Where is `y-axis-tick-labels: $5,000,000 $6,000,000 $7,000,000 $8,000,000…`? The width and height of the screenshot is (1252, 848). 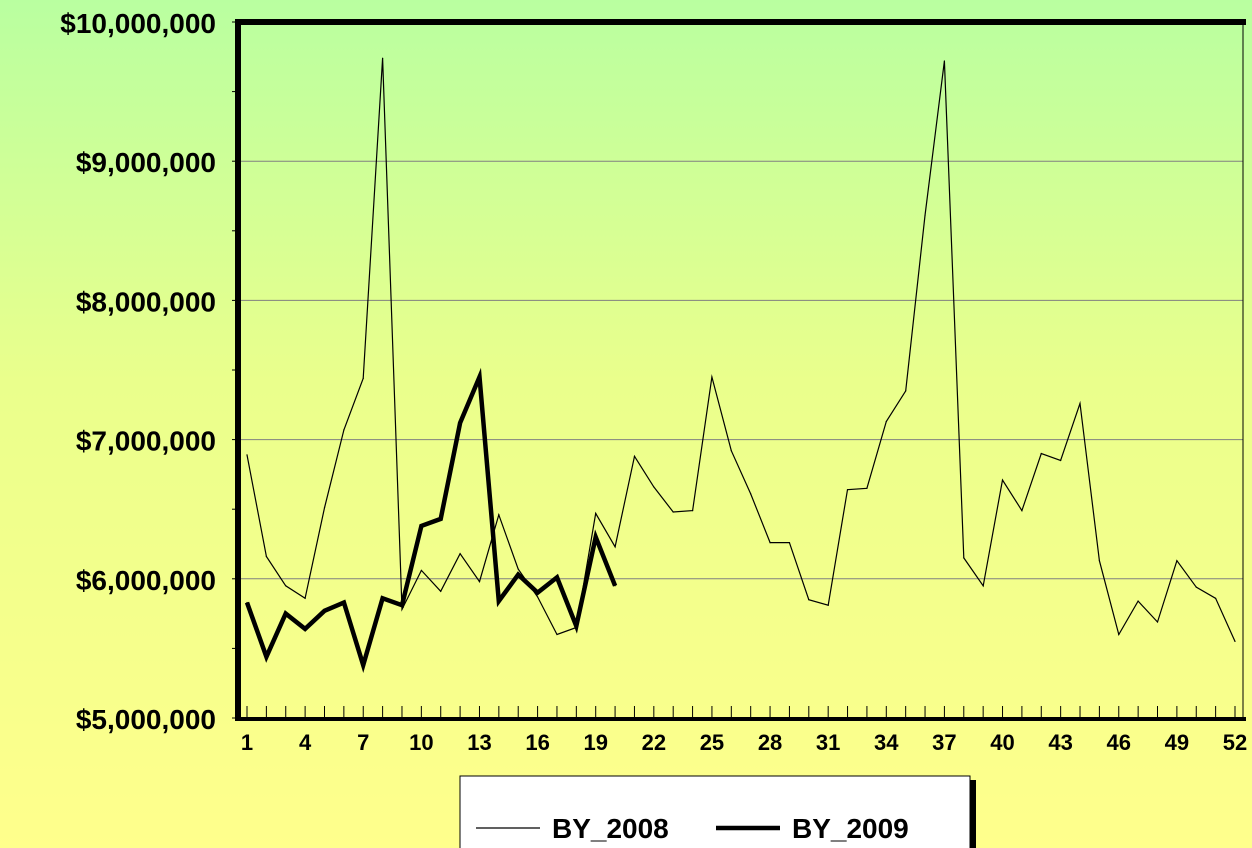 y-axis-tick-labels: $5,000,000 $6,000,000 $7,000,000 $8,000,000… is located at coordinates (138, 371).